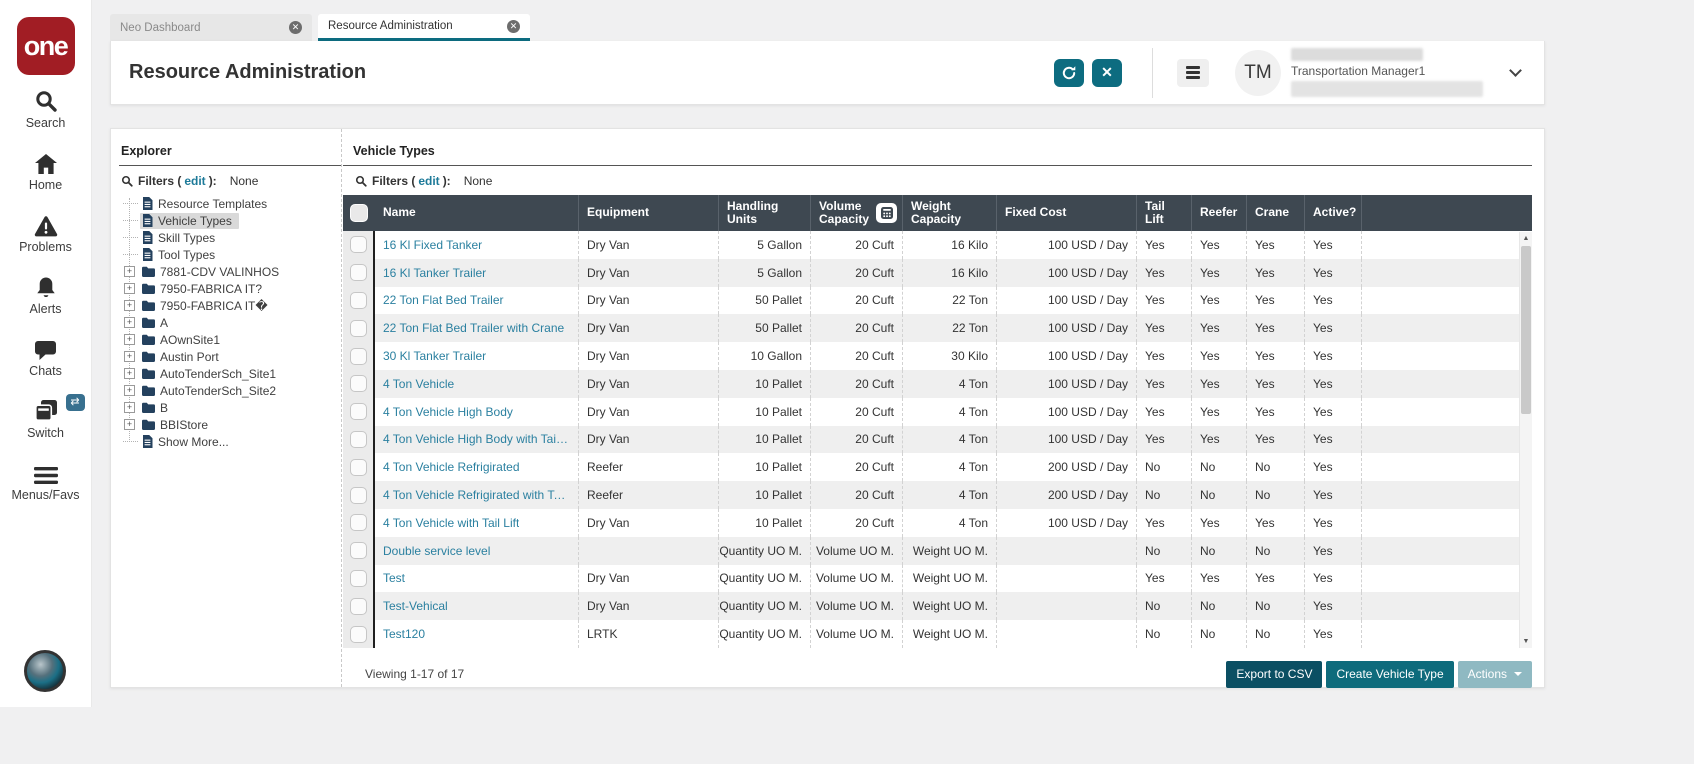 This screenshot has width=1694, height=764. What do you see at coordinates (649, 213) in the screenshot?
I see `column-header-equipment: Equipment` at bounding box center [649, 213].